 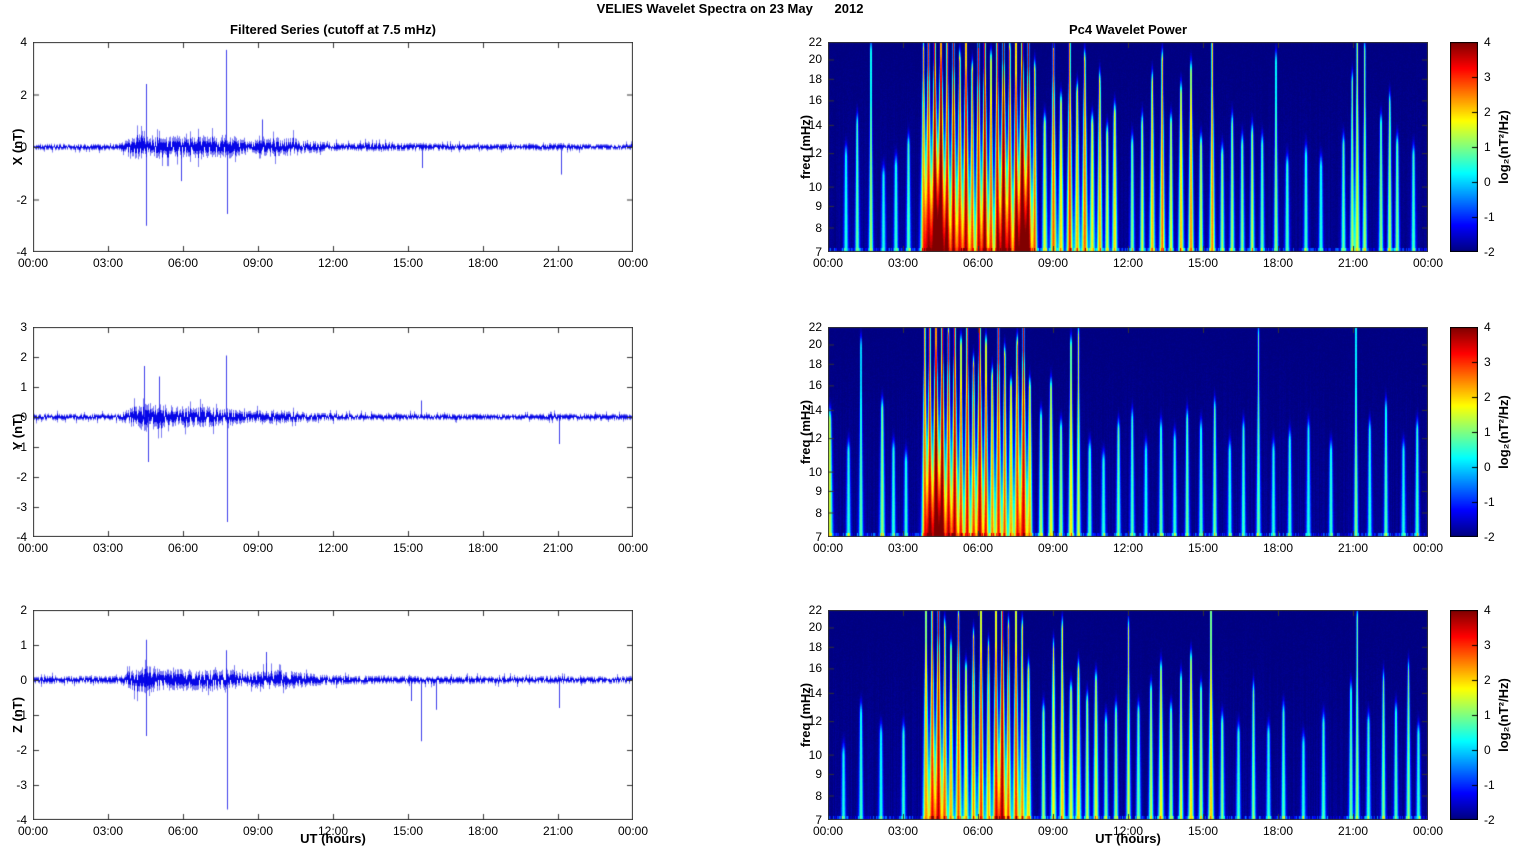 I want to click on colorbar-label-z: log₂(nT²/Hz), so click(x=1503, y=715).